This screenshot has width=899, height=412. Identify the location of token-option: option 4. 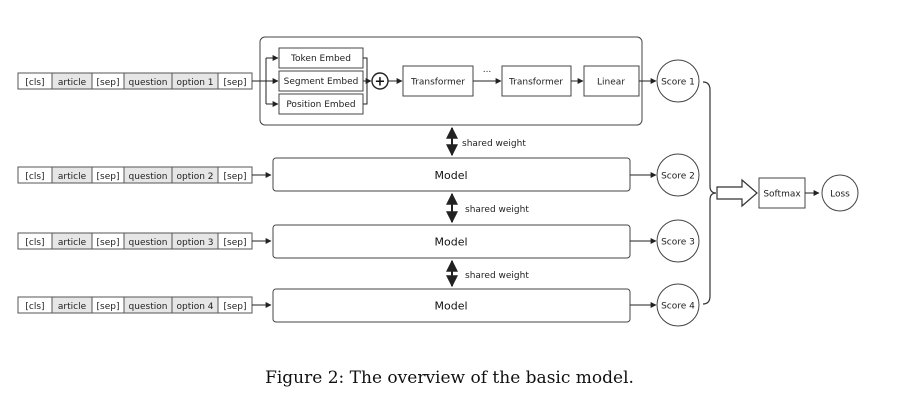
(194, 307).